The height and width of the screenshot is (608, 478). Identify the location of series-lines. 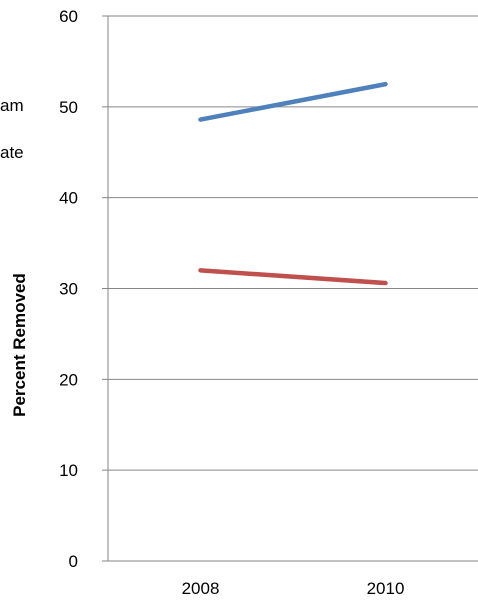
(293, 183).